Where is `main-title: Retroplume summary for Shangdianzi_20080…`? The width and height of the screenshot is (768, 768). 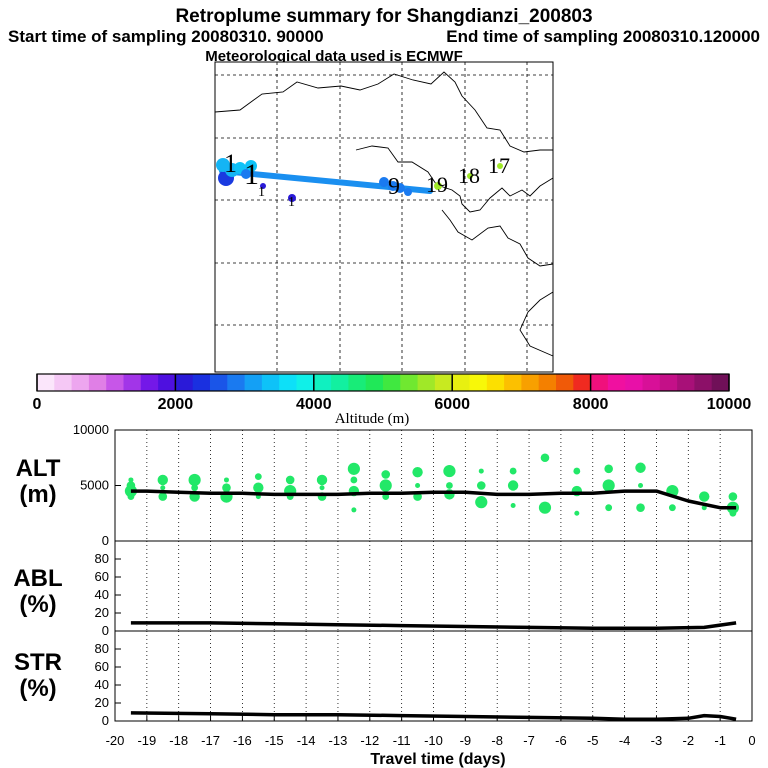
main-title: Retroplume summary for Shangdianzi_20080… is located at coordinates (383, 16).